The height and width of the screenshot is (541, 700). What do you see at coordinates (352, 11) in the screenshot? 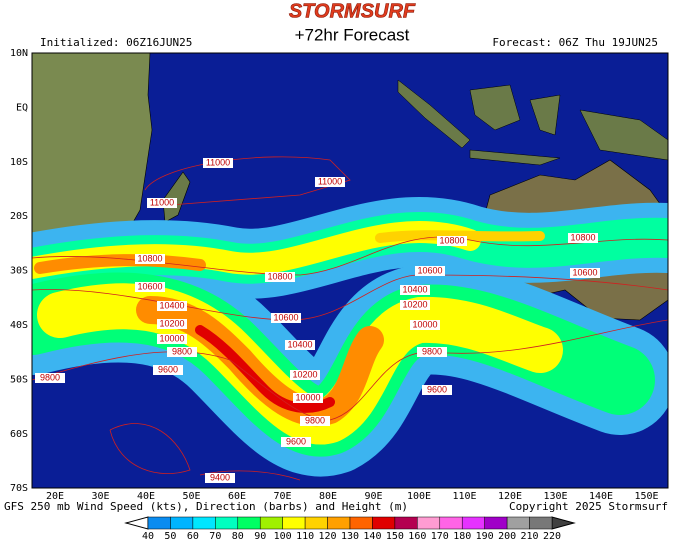
I see `logo: STORMSURF` at bounding box center [352, 11].